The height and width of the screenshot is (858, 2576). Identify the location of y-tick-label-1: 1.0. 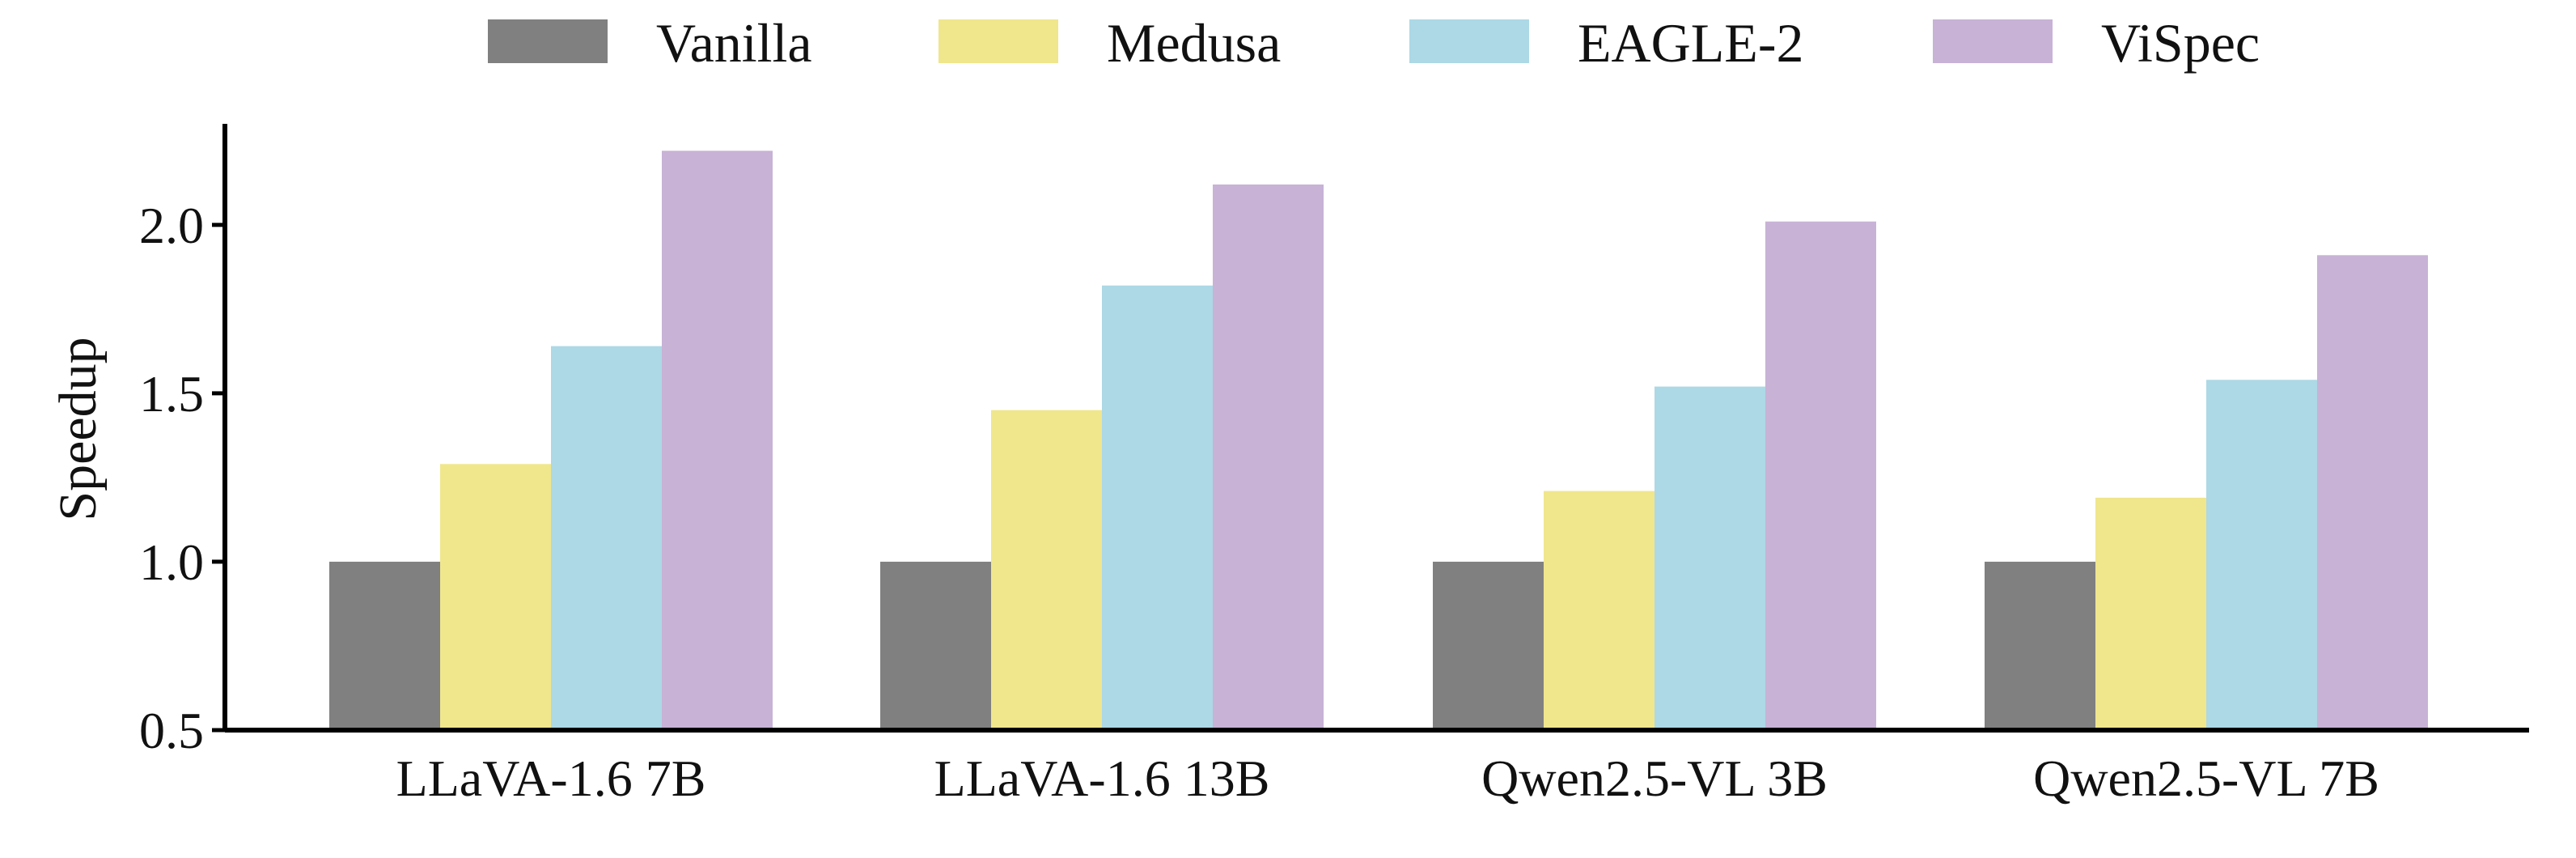
(171, 562).